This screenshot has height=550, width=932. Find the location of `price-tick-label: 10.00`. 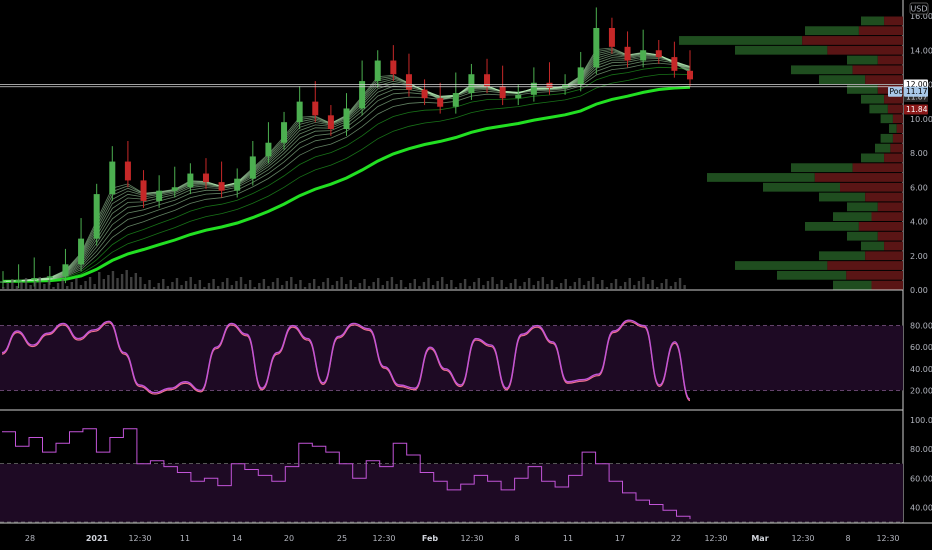

price-tick-label: 10.00 is located at coordinates (921, 119).